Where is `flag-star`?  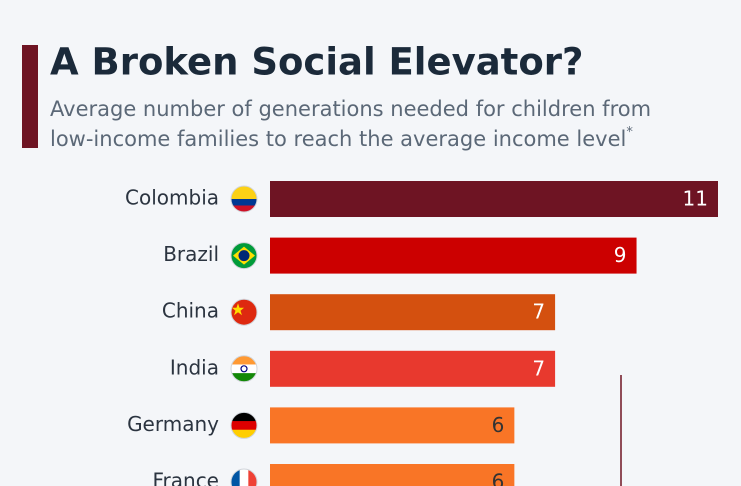 flag-star is located at coordinates (238, 309).